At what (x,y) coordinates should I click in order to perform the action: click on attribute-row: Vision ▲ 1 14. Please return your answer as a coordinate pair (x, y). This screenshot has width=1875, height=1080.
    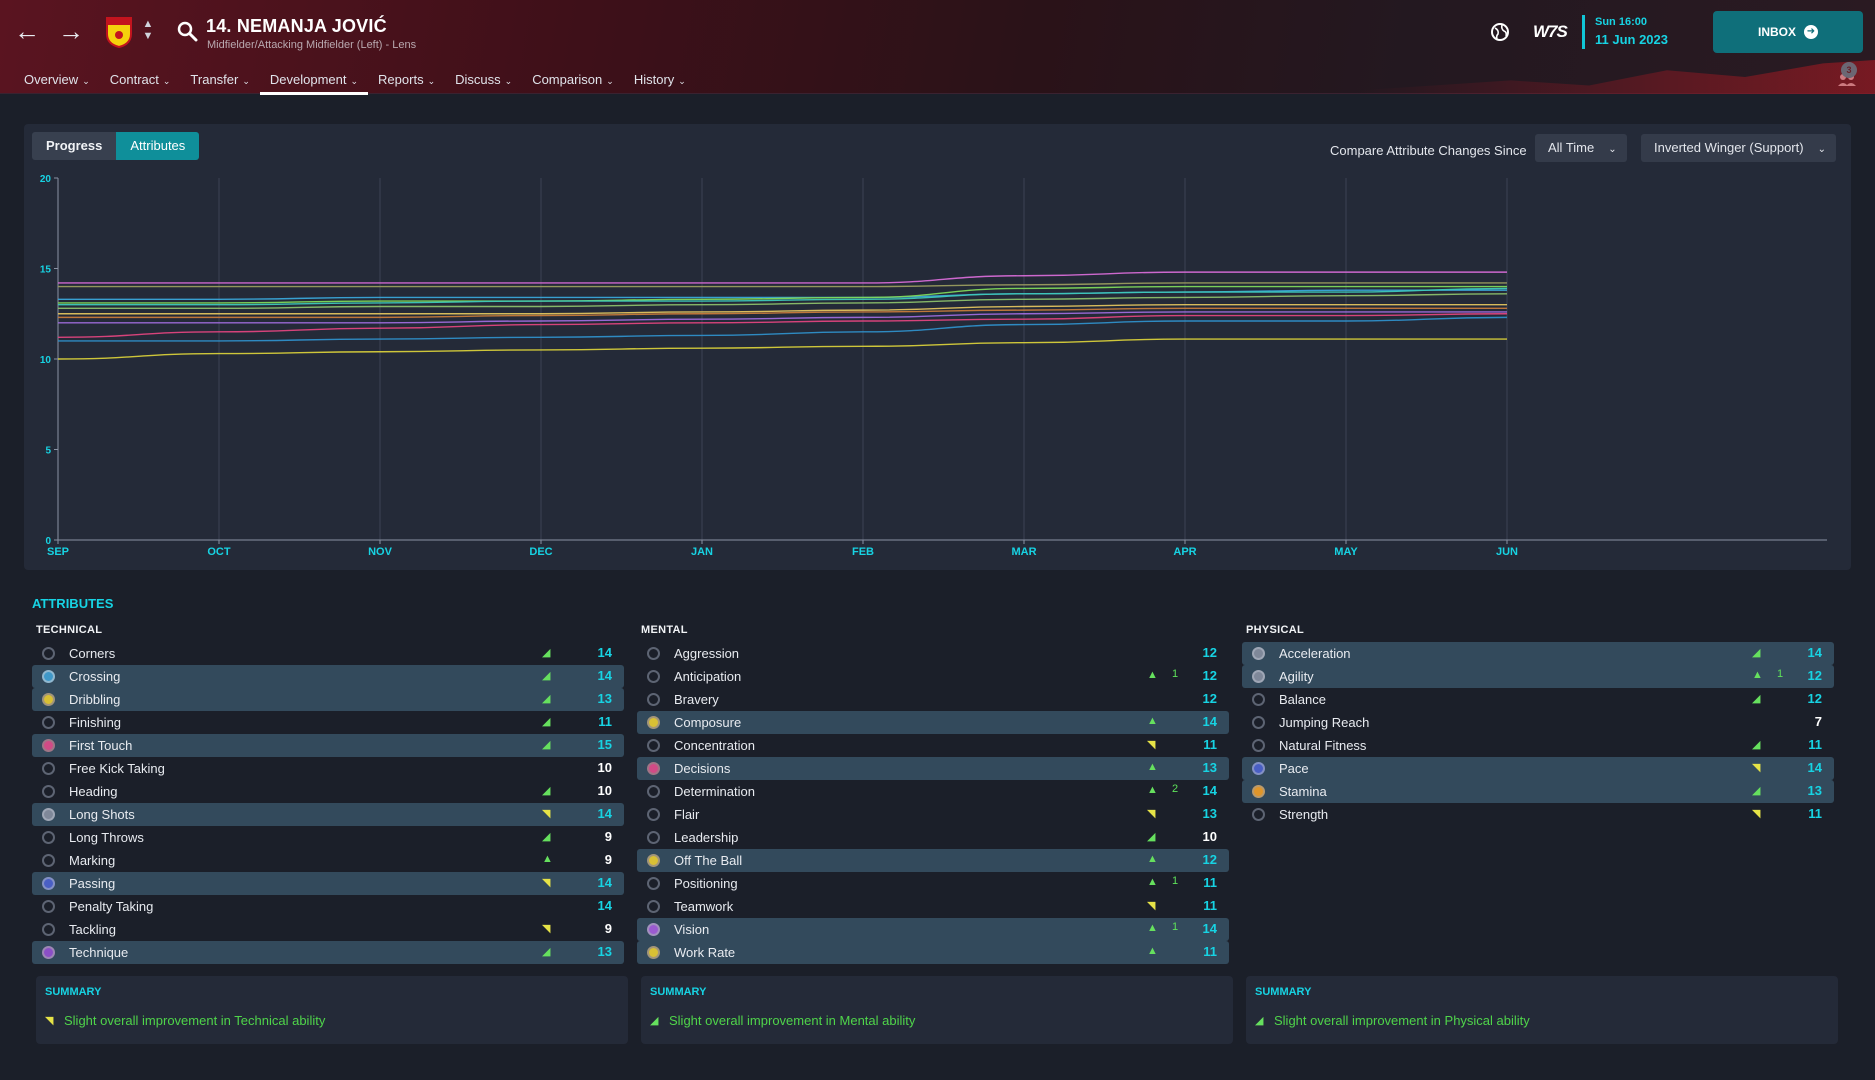
    Looking at the image, I should click on (933, 929).